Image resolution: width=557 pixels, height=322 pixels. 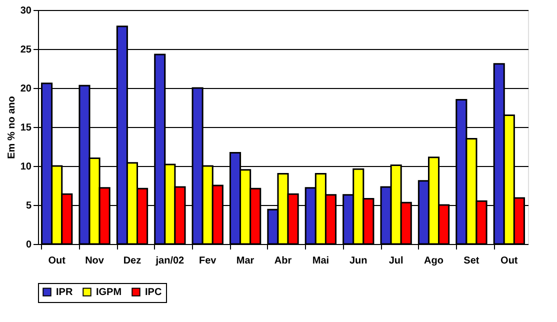 What do you see at coordinates (321, 261) in the screenshot?
I see `x-tick-label: Mai` at bounding box center [321, 261].